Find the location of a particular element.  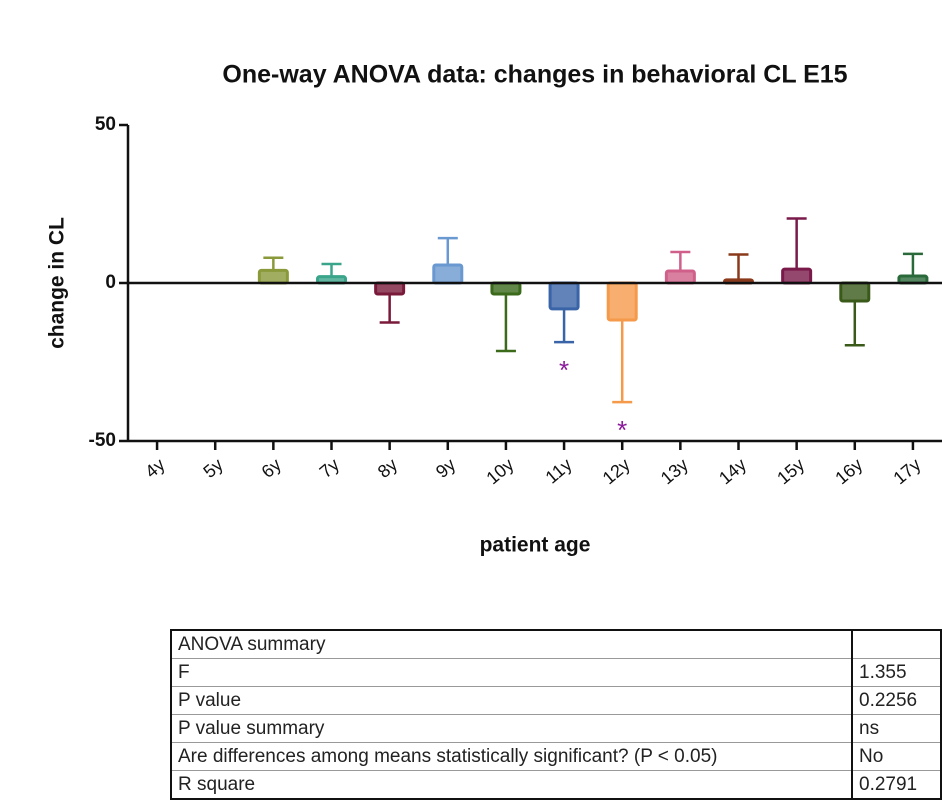

y-tick-label: 50 is located at coordinates (105, 124).